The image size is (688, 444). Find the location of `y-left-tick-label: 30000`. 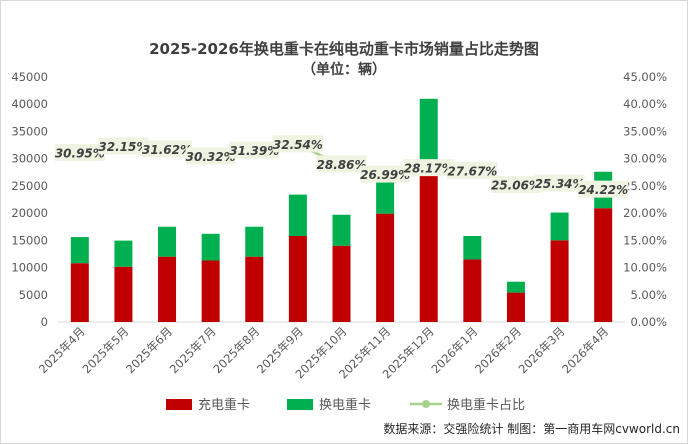

y-left-tick-label: 30000 is located at coordinates (29, 159).